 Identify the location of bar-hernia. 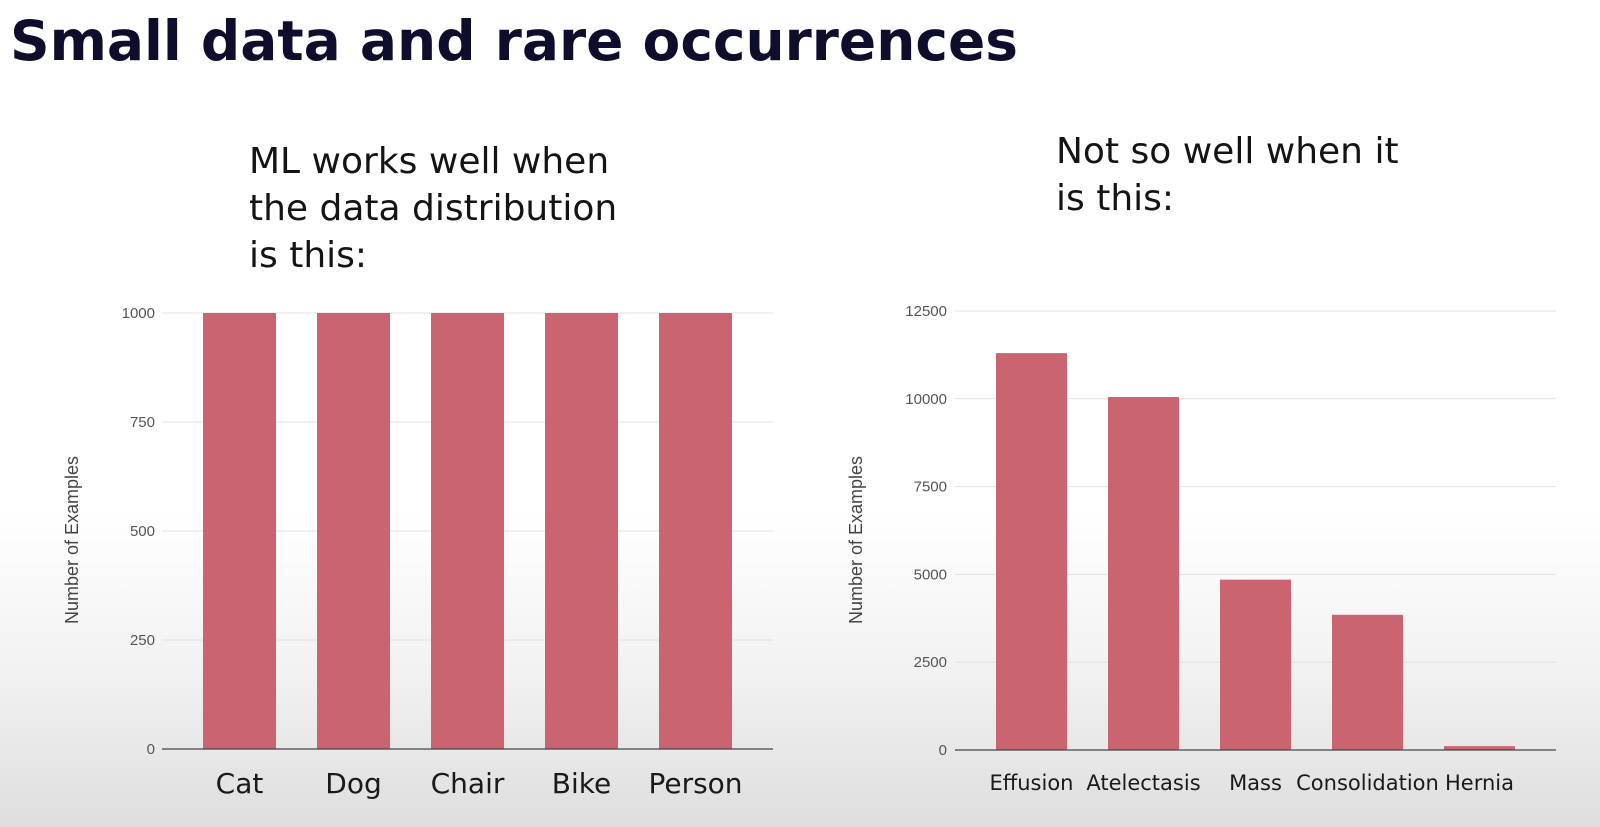
(1479, 748).